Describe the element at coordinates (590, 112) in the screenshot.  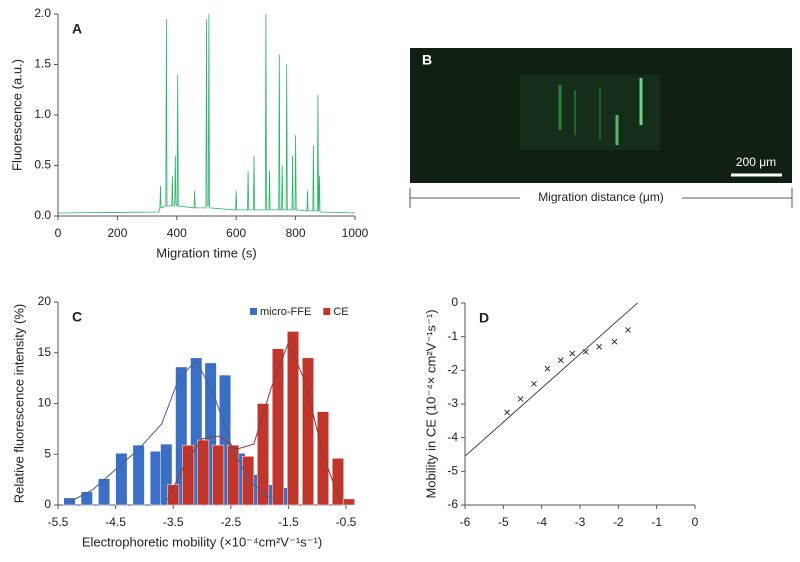
I see `glow` at that location.